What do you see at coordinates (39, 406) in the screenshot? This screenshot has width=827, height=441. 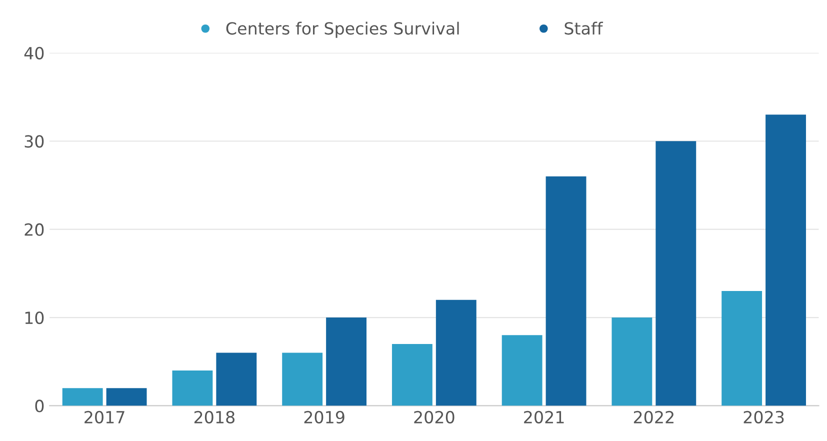 I see `y-tick-label: 0` at bounding box center [39, 406].